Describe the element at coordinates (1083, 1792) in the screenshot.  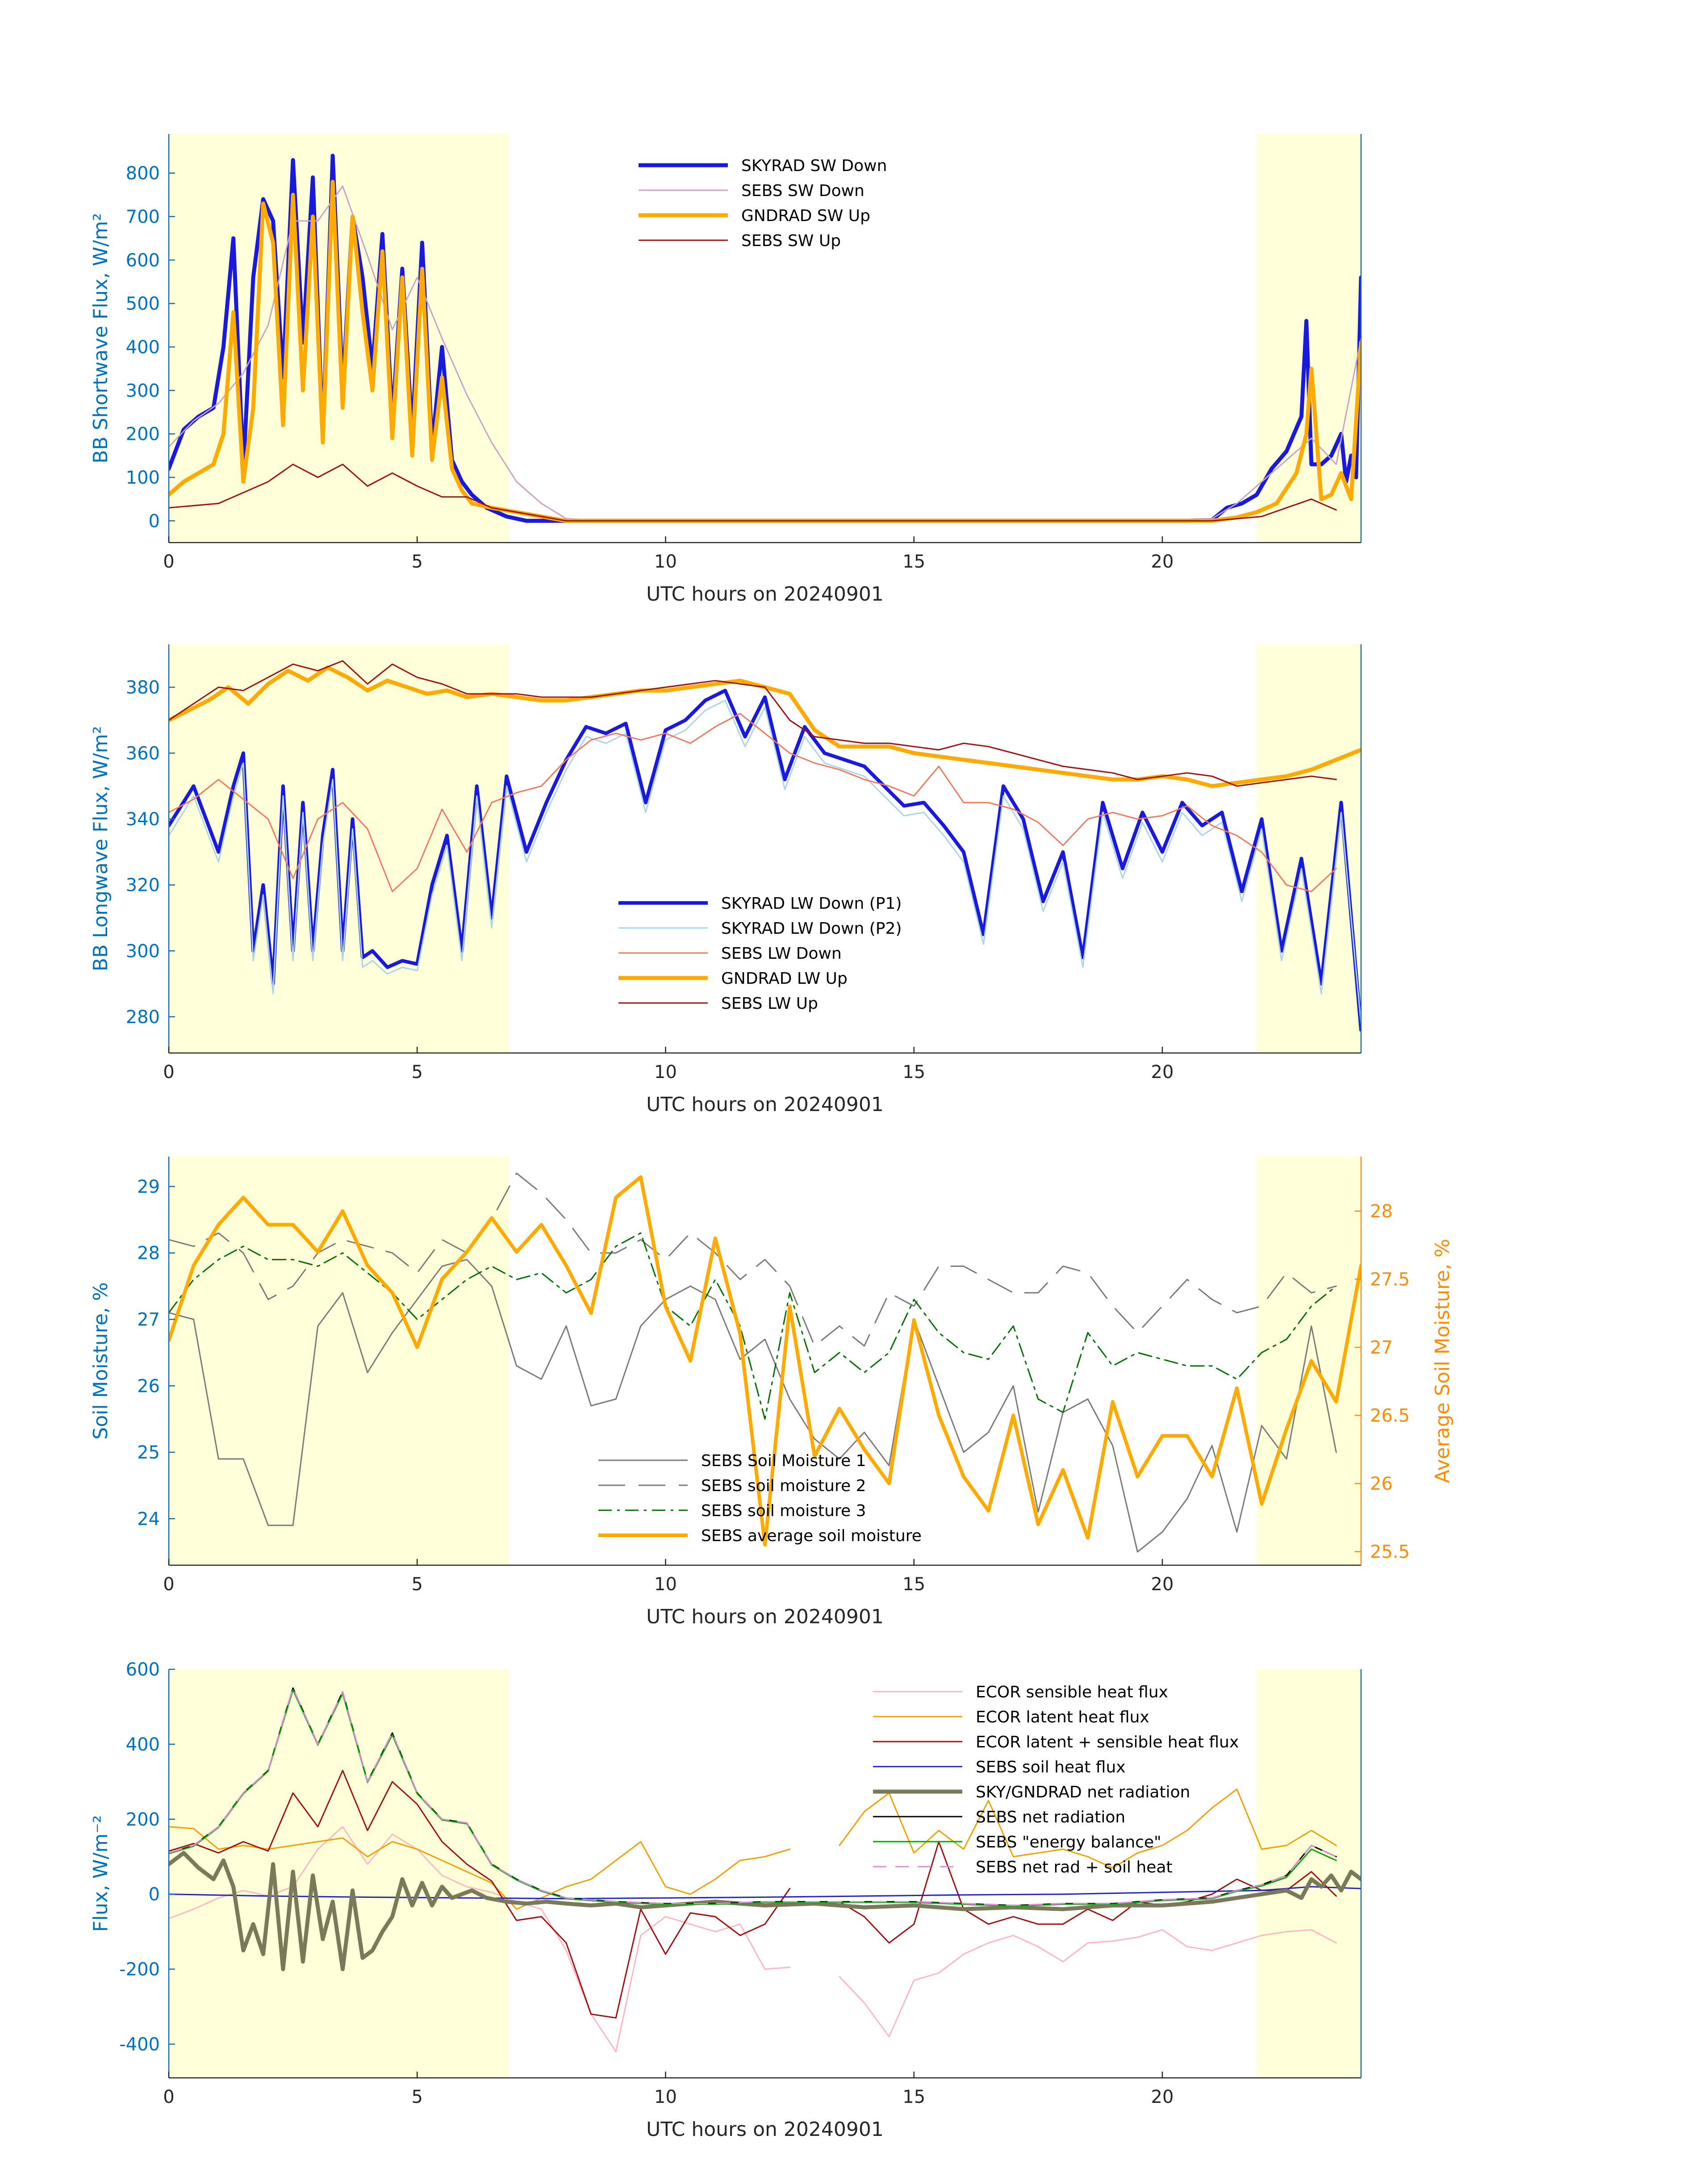
I see `legend-label: SKY/GNDRAD net radiation` at that location.